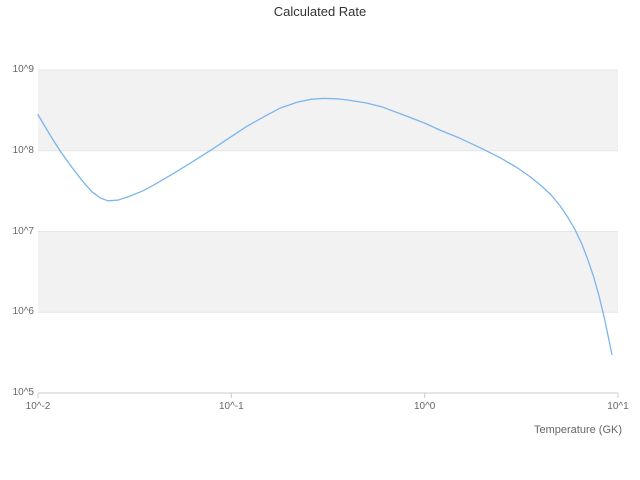 The image size is (640, 480). What do you see at coordinates (231, 406) in the screenshot?
I see `x-axis-tick-label: 10^-1` at bounding box center [231, 406].